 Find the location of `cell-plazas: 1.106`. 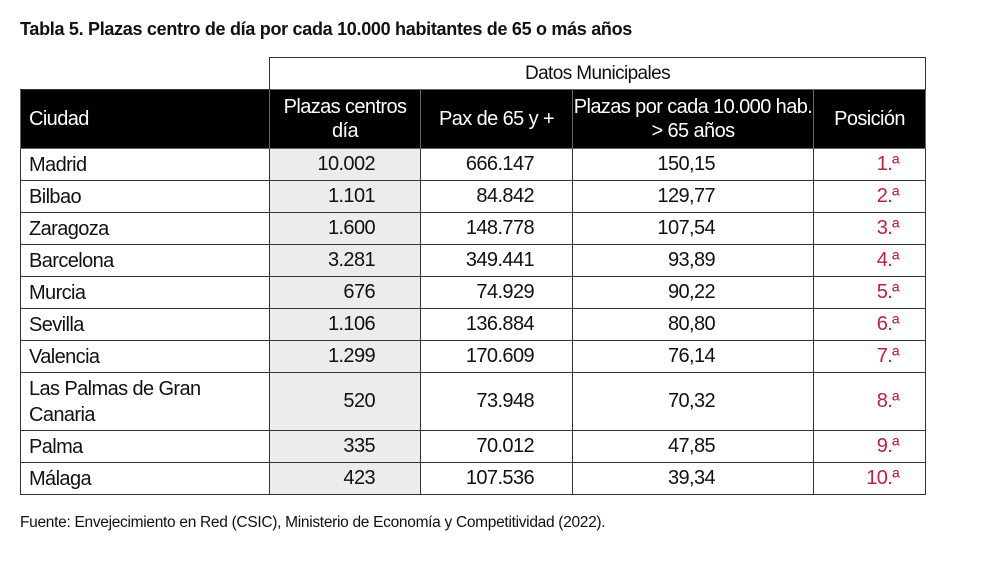

cell-plazas: 1.106 is located at coordinates (345, 324).